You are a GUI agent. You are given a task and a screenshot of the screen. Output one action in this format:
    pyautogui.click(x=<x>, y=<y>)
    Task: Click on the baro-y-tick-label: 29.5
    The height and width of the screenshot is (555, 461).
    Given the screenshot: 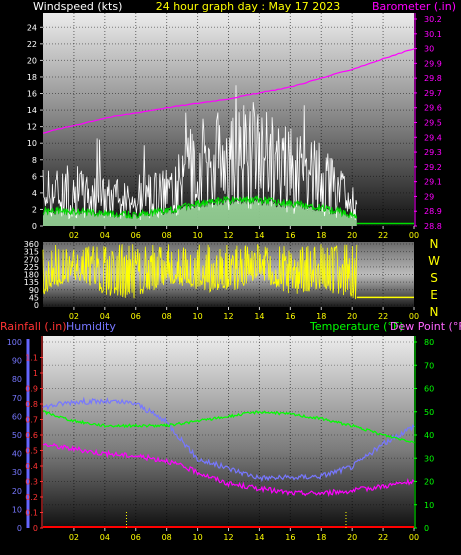 What is the action you would take?
    pyautogui.click(x=433, y=123)
    